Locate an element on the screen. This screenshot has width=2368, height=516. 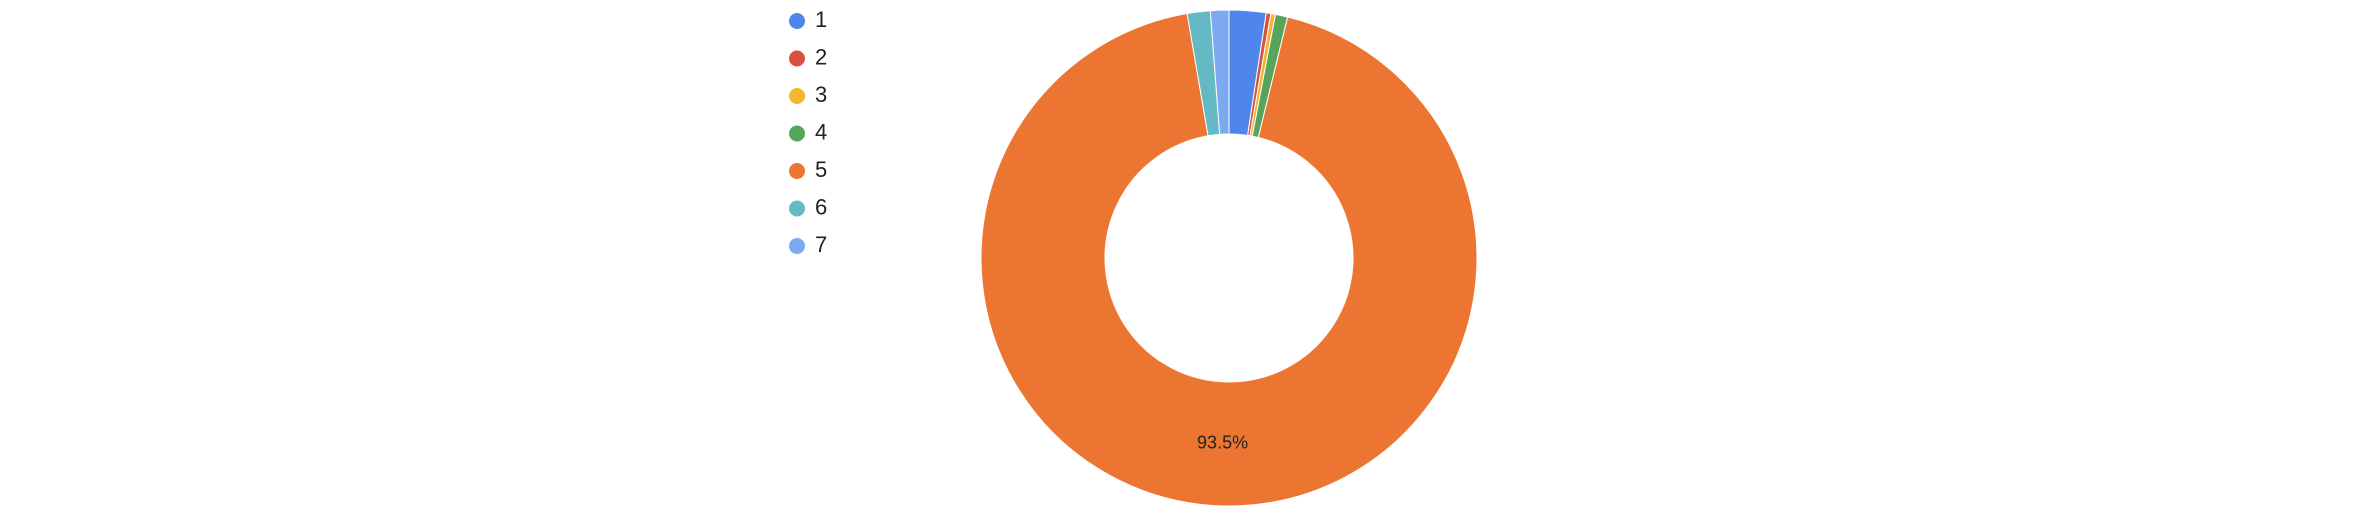
legend-label: 3 is located at coordinates (821, 94).